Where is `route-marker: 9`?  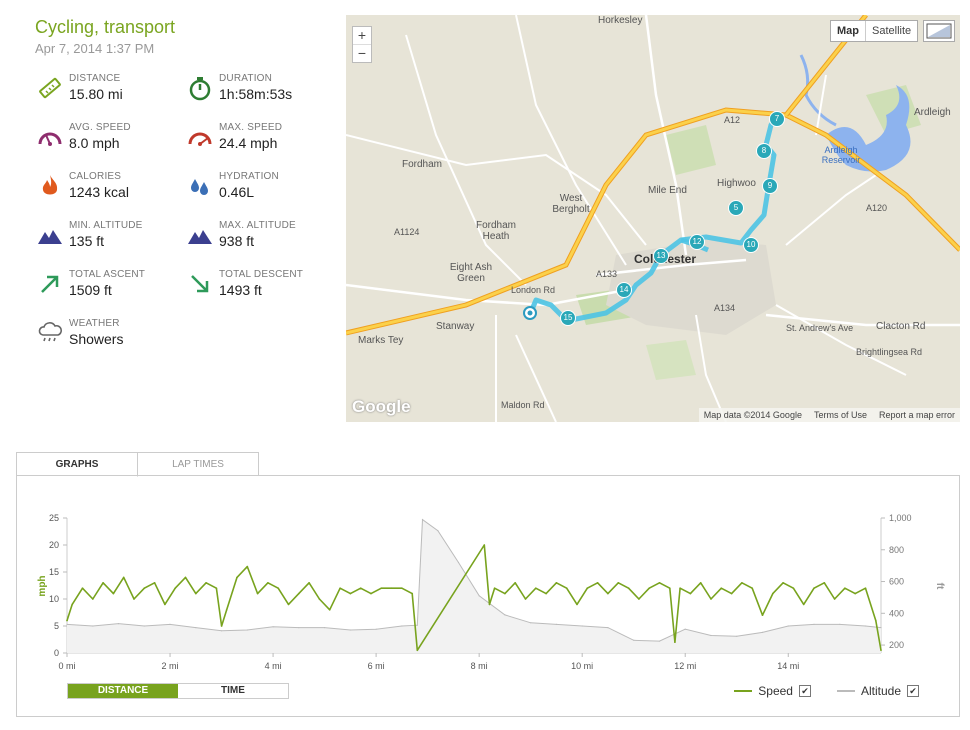
route-marker: 9 is located at coordinates (770, 186).